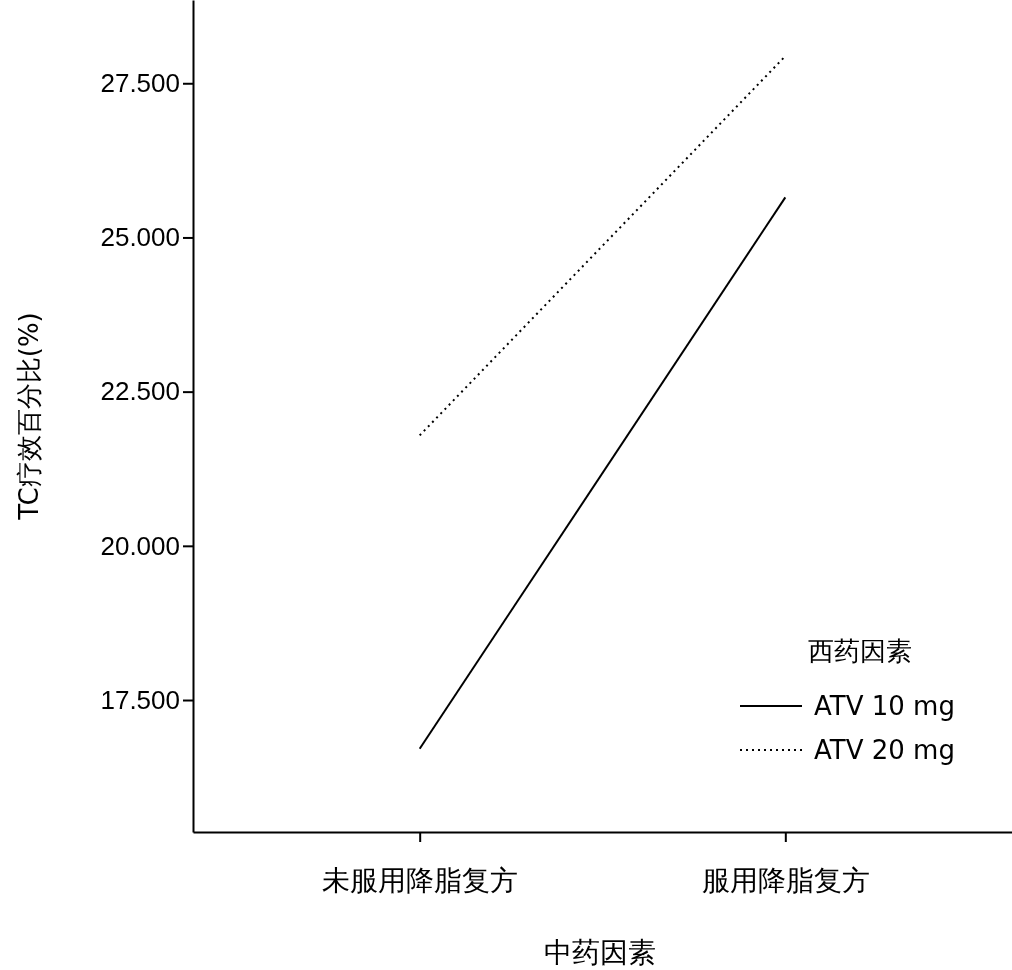 This screenshot has height=970, width=1012. I want to click on x-axis-title: 中药因素, so click(599, 952).